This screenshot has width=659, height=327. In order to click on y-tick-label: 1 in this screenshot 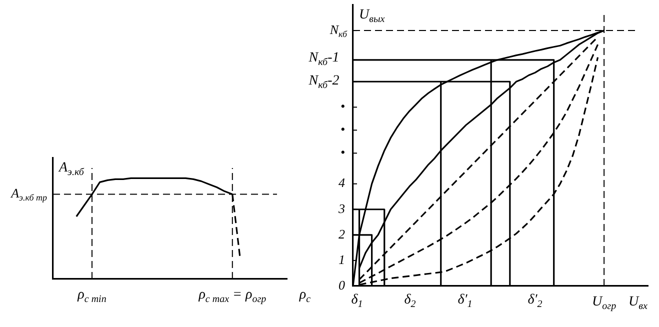, I will do `click(341, 259)`.